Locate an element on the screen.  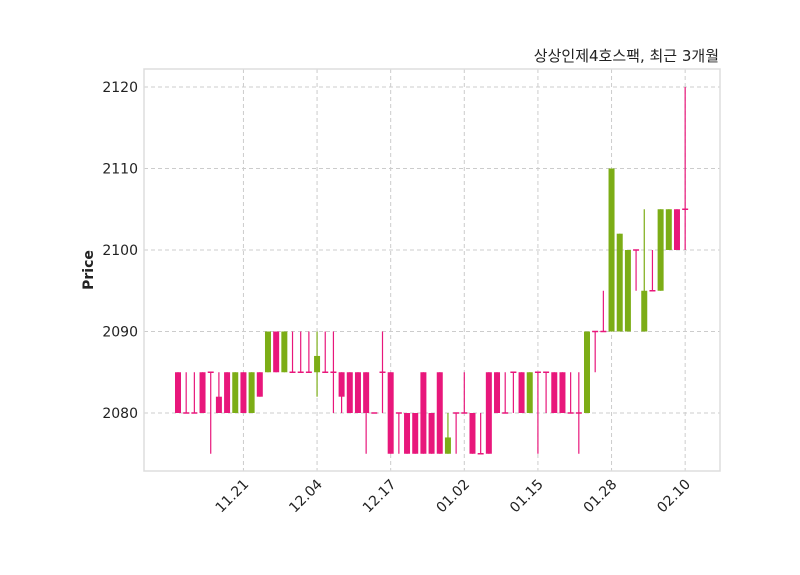
y-tick-label: 2080 is located at coordinates (120, 414).